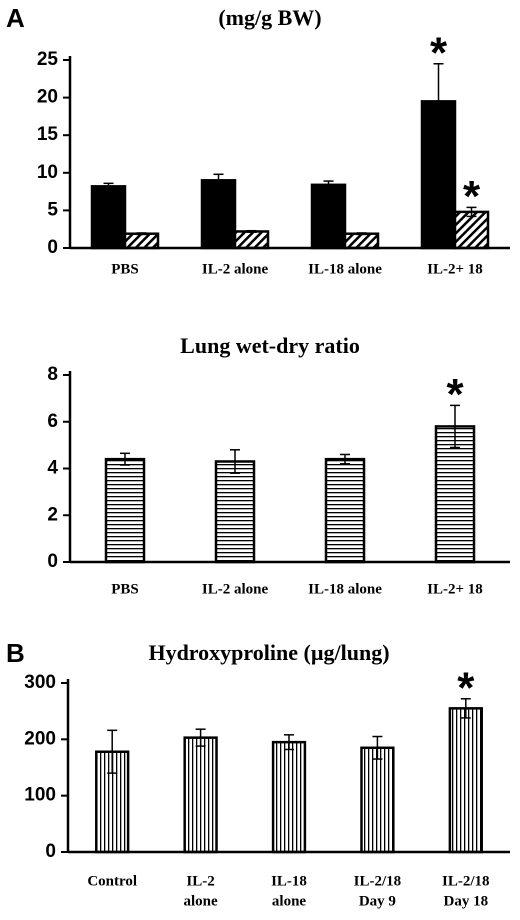 The height and width of the screenshot is (920, 520). What do you see at coordinates (377, 901) in the screenshot?
I see `x-tick-label: Day 9` at bounding box center [377, 901].